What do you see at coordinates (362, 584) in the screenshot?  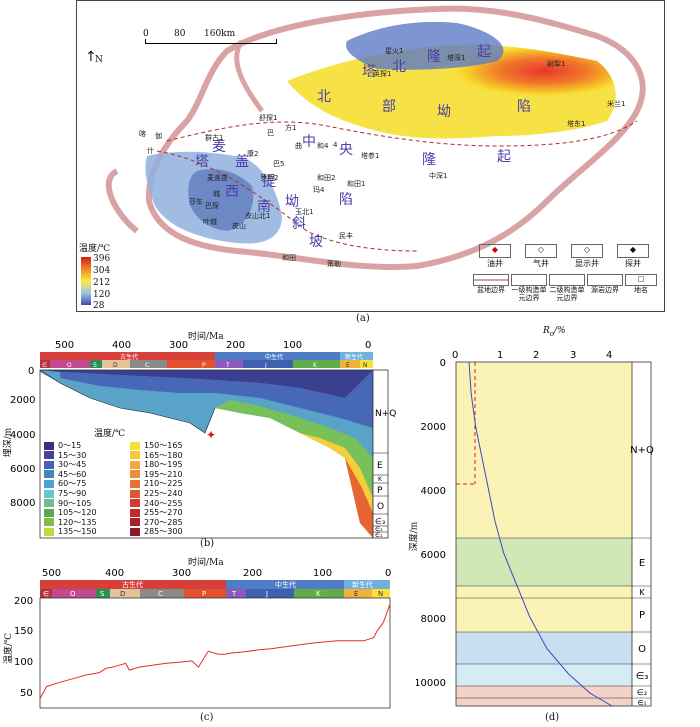 I see `era-label: 新生代` at bounding box center [362, 584].